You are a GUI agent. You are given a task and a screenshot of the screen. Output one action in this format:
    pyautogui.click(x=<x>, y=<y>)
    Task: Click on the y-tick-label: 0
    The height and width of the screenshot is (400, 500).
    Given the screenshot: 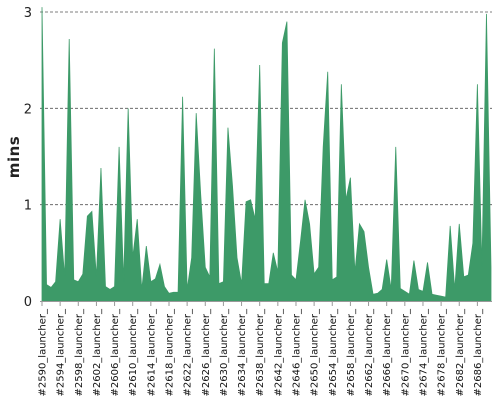 What is the action you would take?
    pyautogui.click(x=28, y=302)
    